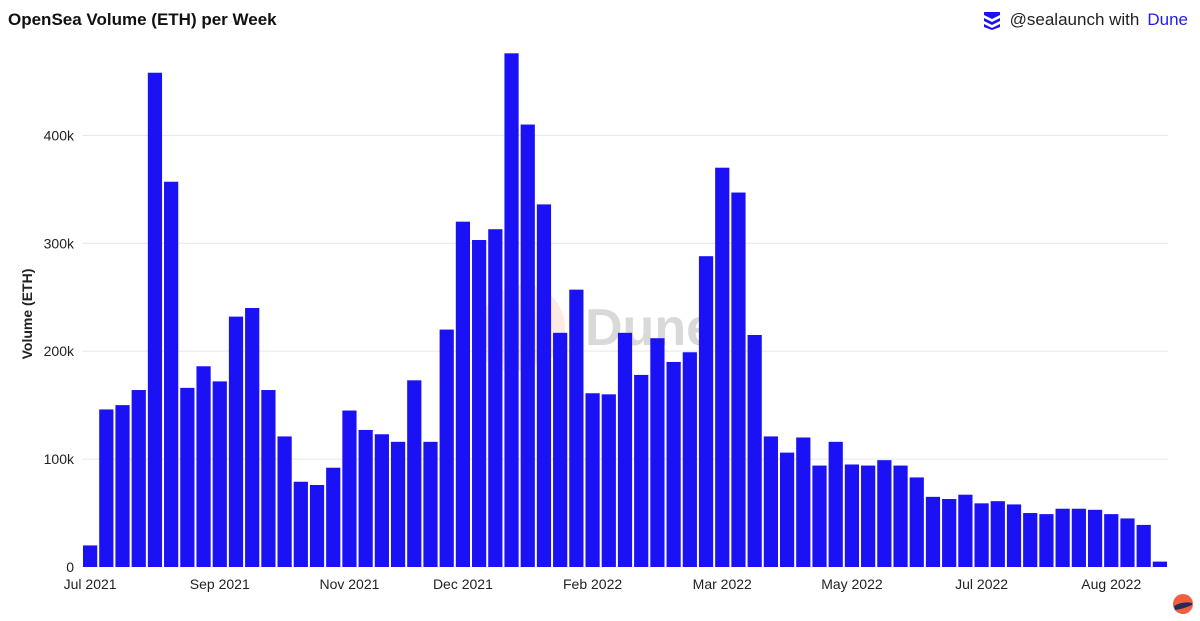 The height and width of the screenshot is (621, 1200). Describe the element at coordinates (991, 21) in the screenshot. I see `sealaunch-logo-icon` at that location.